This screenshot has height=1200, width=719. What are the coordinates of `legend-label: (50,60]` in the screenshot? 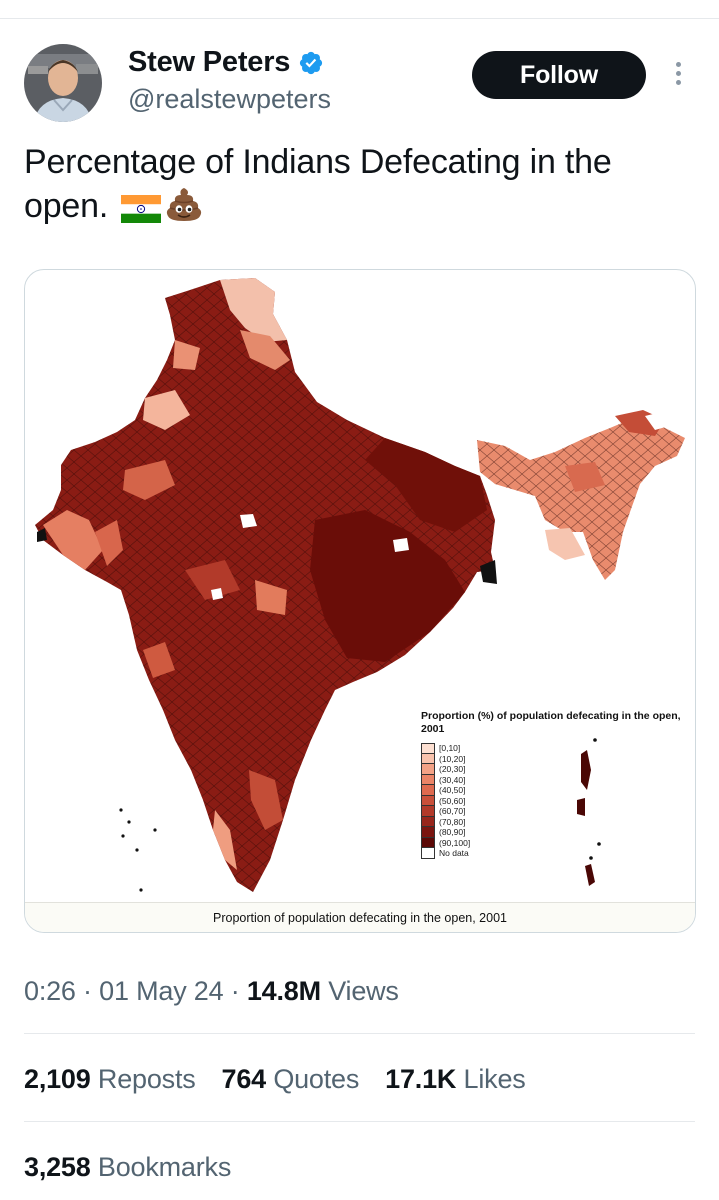 It's located at (452, 800).